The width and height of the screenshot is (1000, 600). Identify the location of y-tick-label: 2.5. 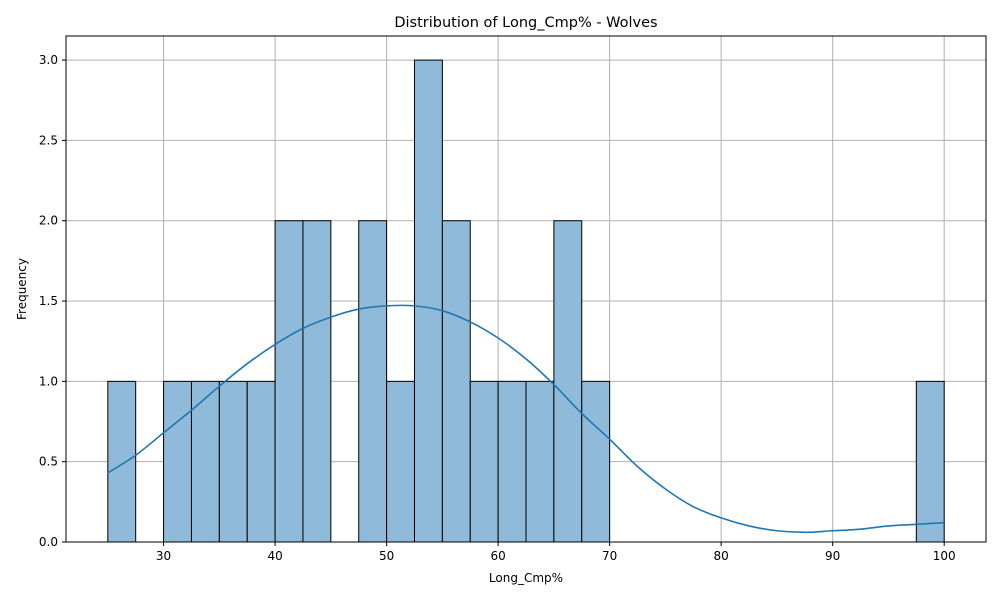
(48, 140).